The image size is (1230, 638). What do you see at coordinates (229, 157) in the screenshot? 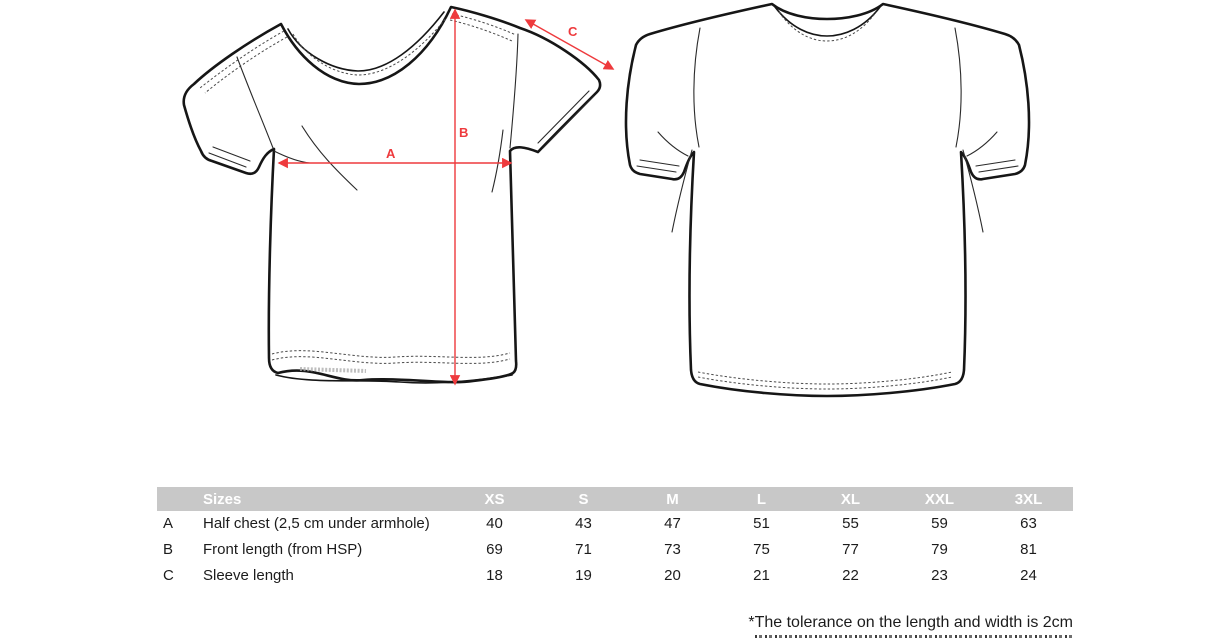
I see `tshirt-front-cuff-left` at bounding box center [229, 157].